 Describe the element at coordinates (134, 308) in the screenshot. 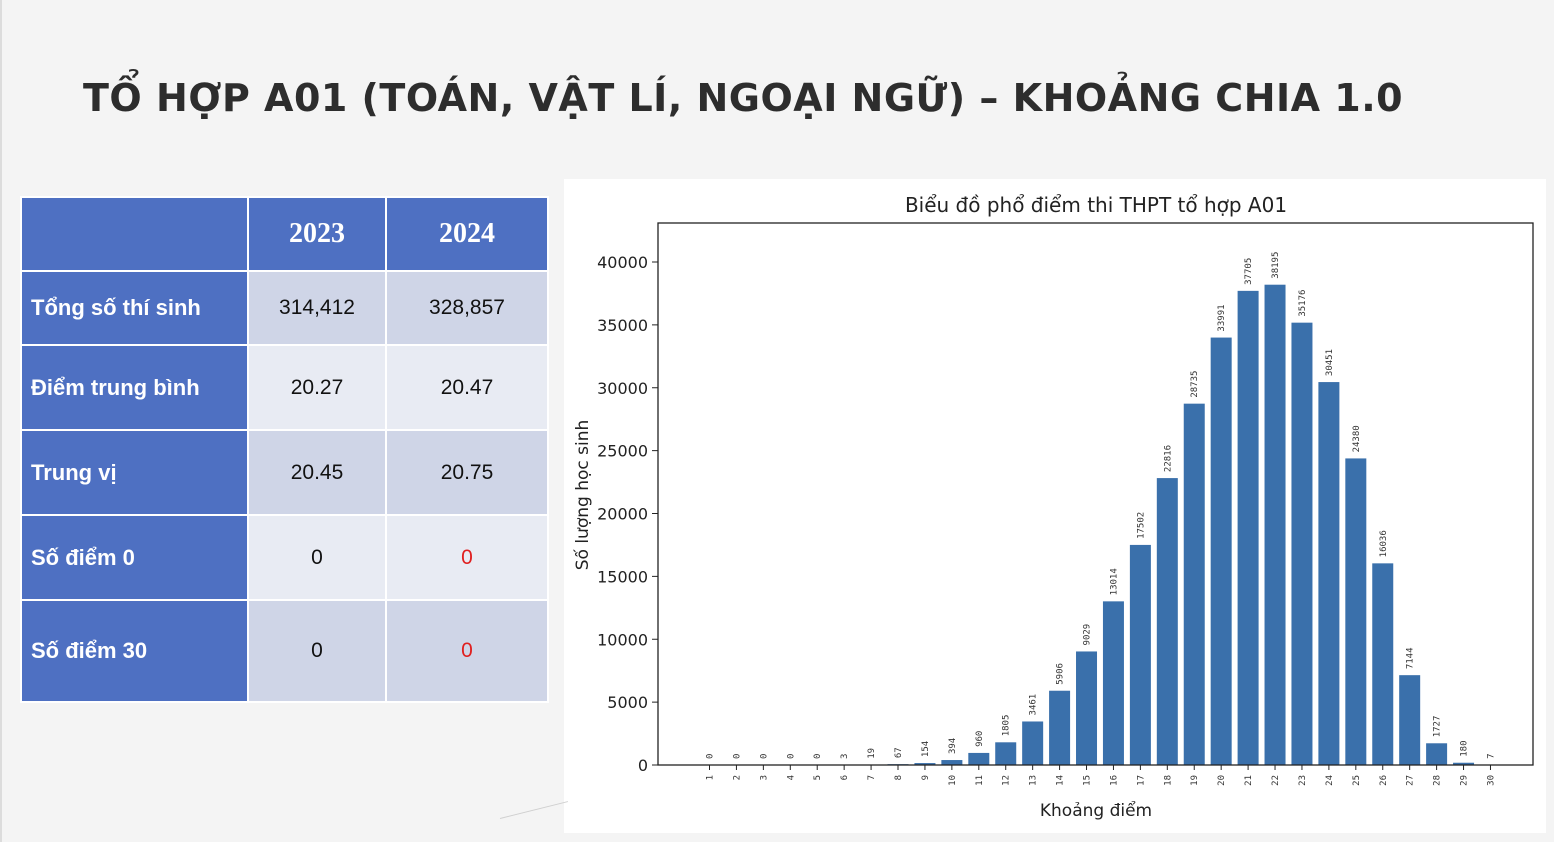

I see `row-label-total-candidates: Tổng số thí sinh` at that location.